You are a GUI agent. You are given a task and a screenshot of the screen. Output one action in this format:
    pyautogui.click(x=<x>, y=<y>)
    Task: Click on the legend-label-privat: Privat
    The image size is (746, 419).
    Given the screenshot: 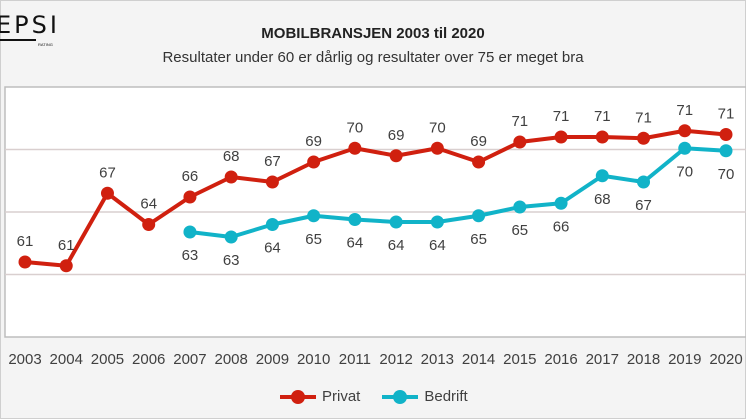 What is the action you would take?
    pyautogui.click(x=341, y=396)
    